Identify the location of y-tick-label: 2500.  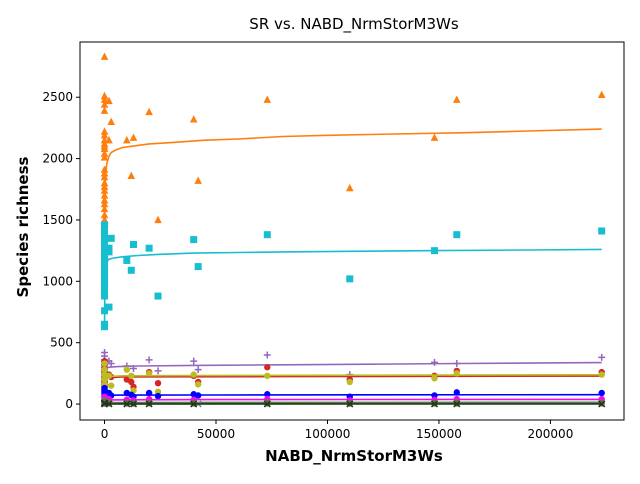
(57, 97).